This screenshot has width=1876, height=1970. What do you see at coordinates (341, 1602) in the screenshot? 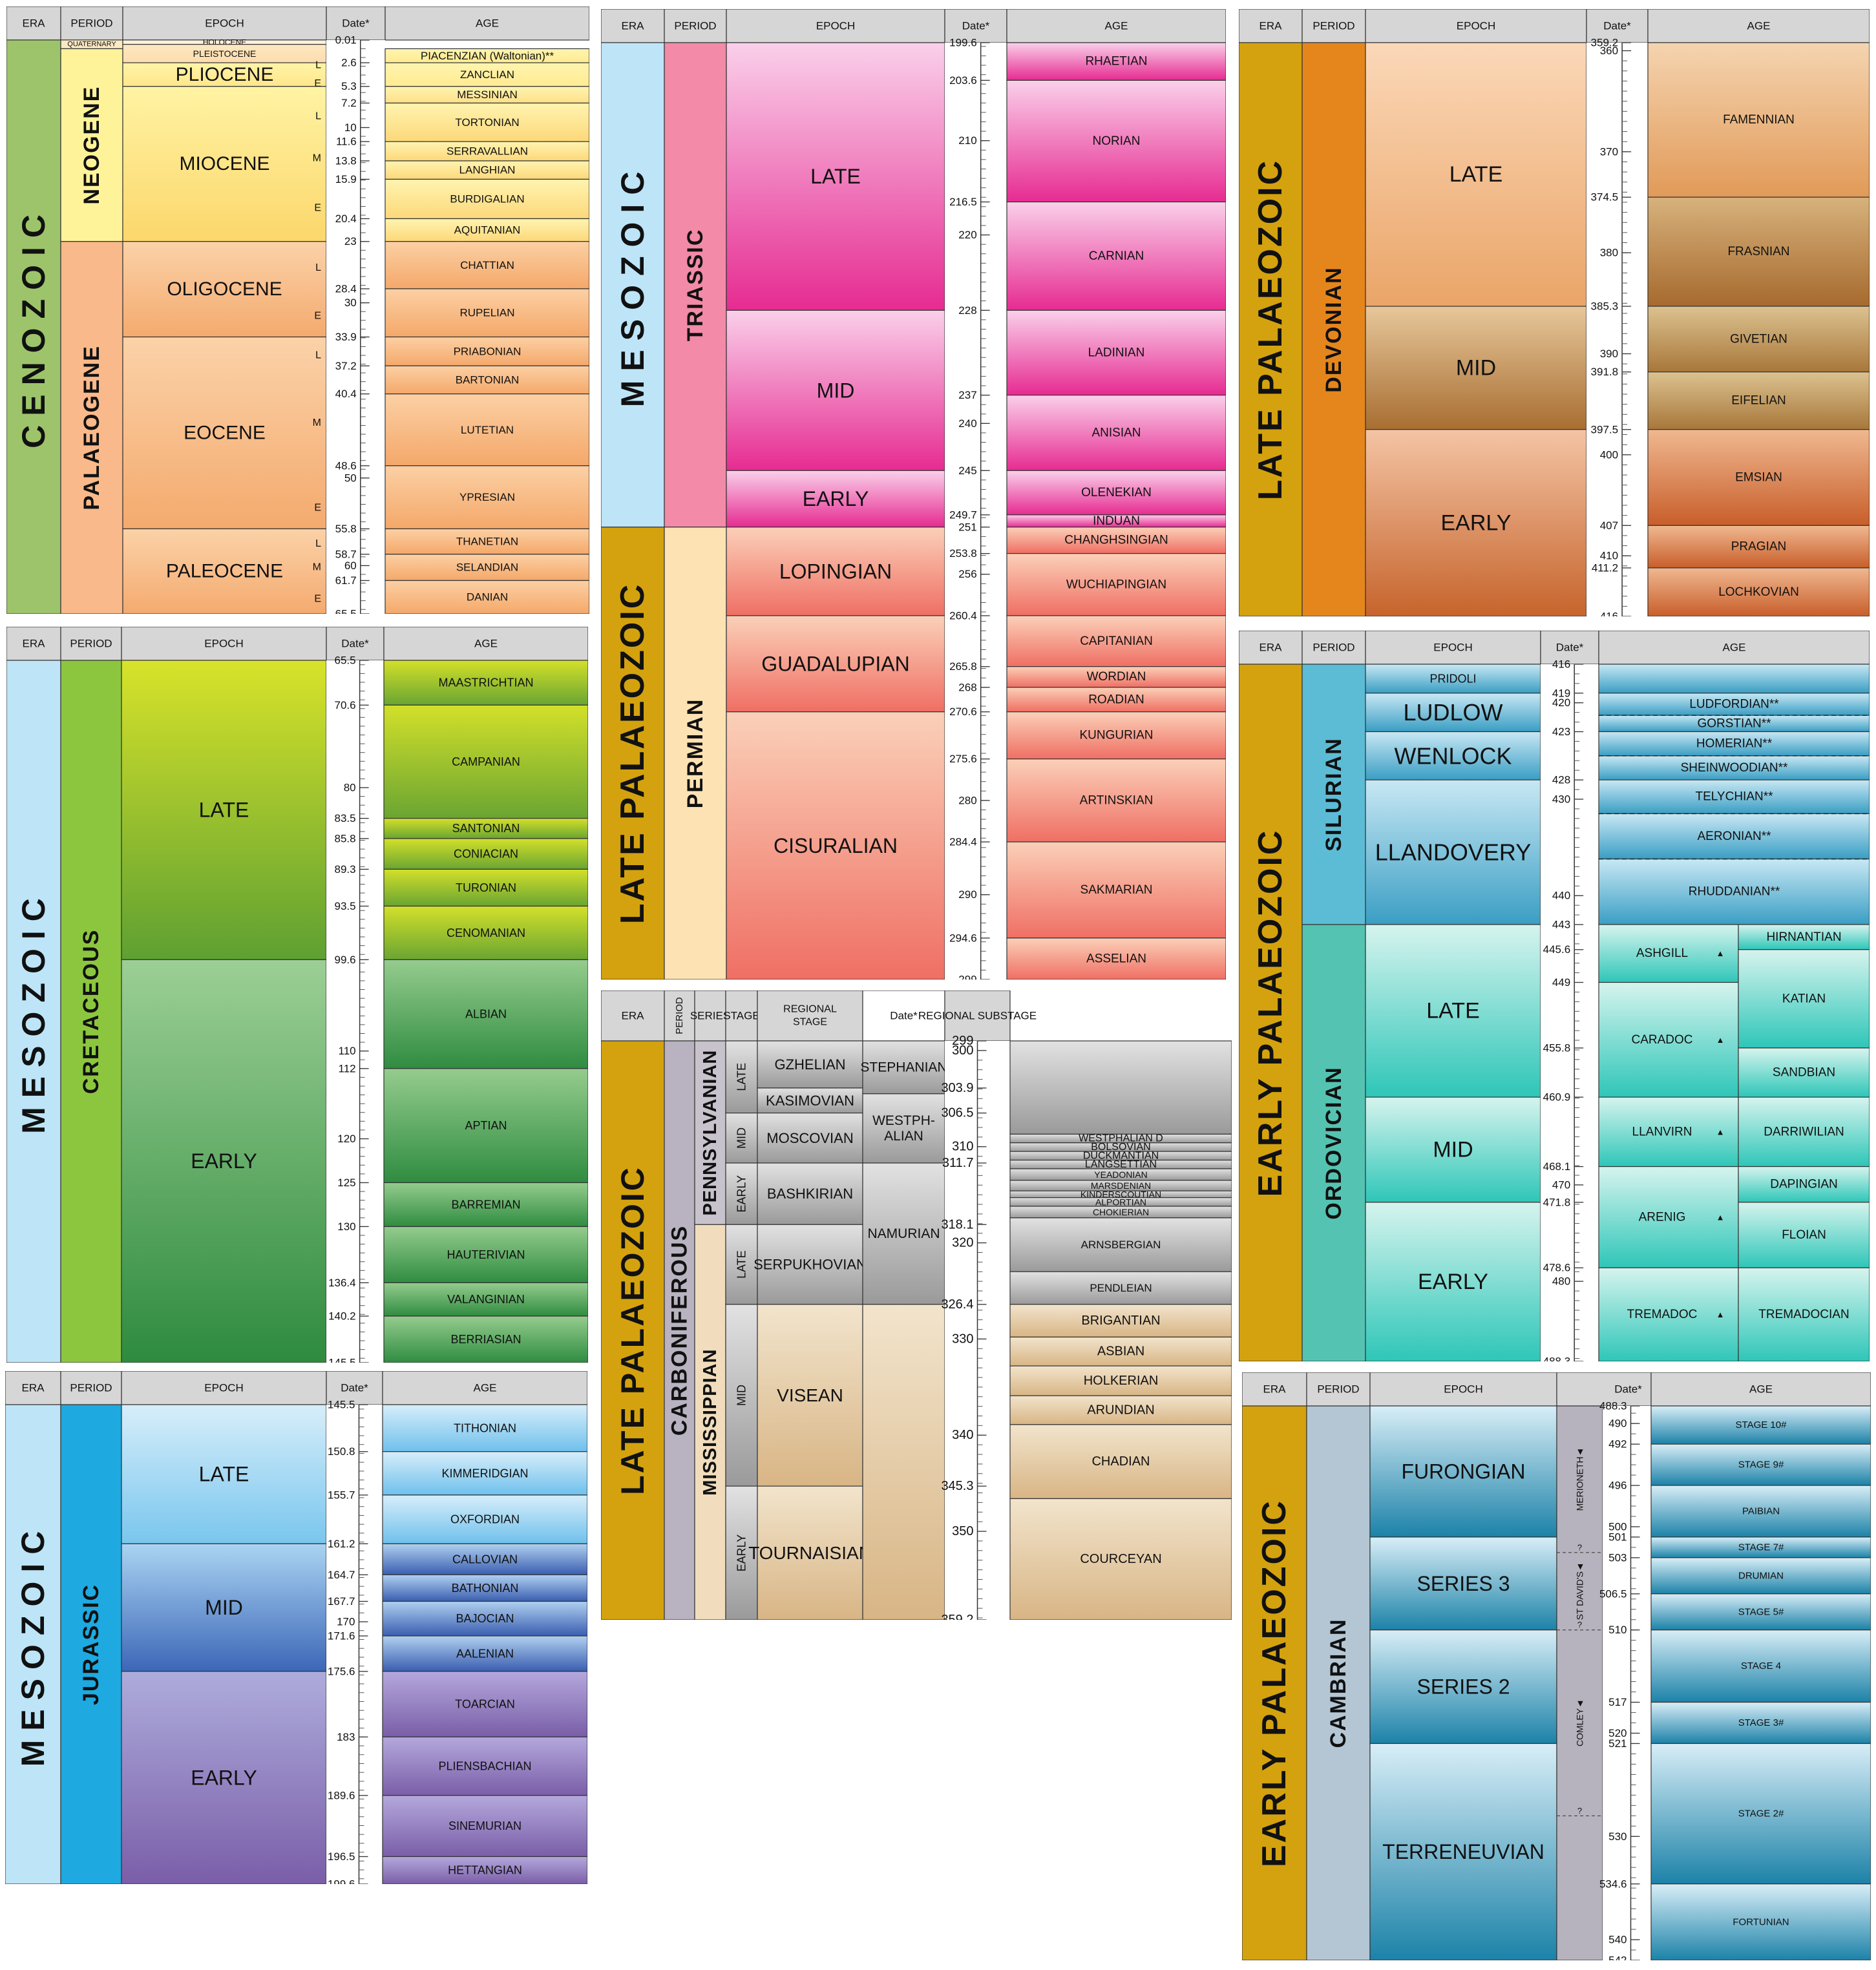
I see `date-label: 167.7` at bounding box center [341, 1602].